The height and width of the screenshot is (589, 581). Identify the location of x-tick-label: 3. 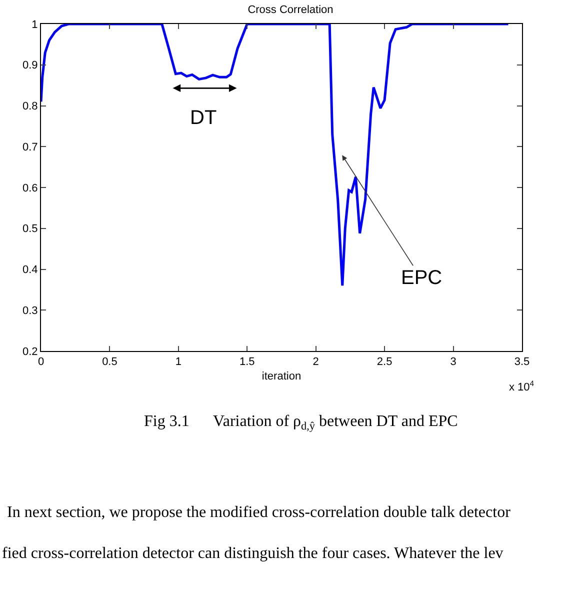
(453, 362).